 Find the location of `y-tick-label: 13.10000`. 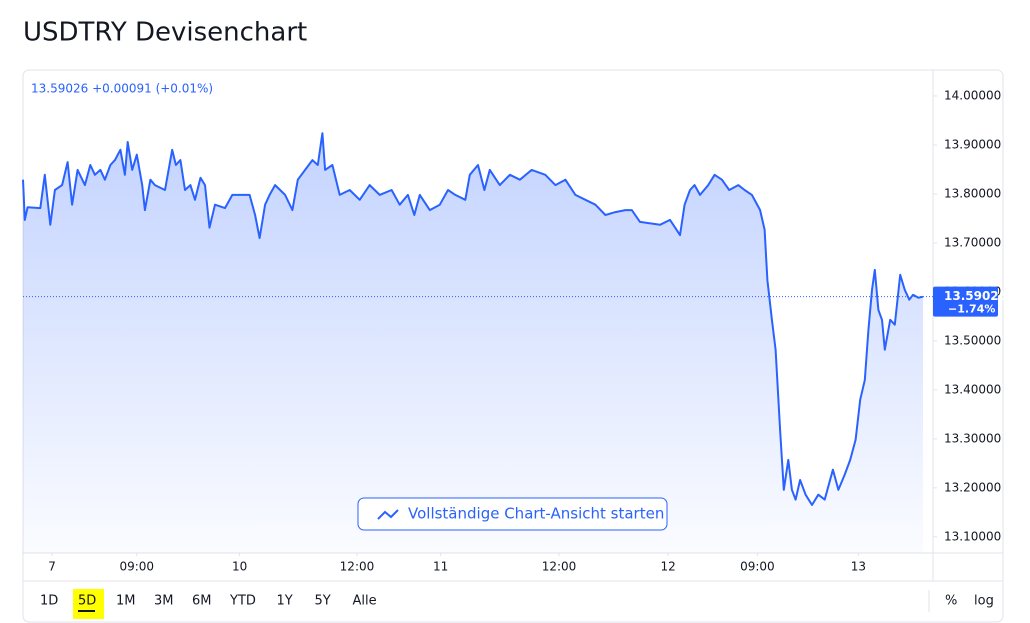

y-tick-label: 13.10000 is located at coordinates (972, 536).